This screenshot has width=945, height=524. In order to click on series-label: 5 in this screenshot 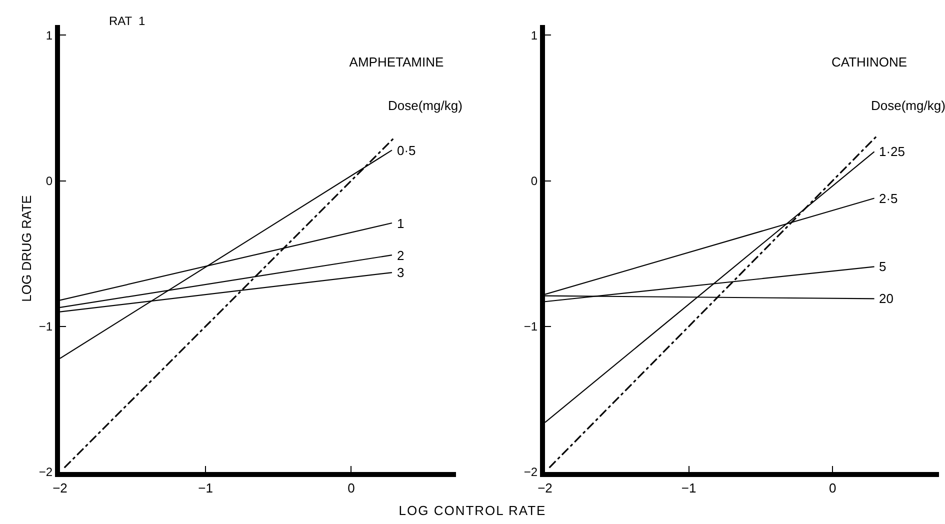, I will do `click(882, 266)`.